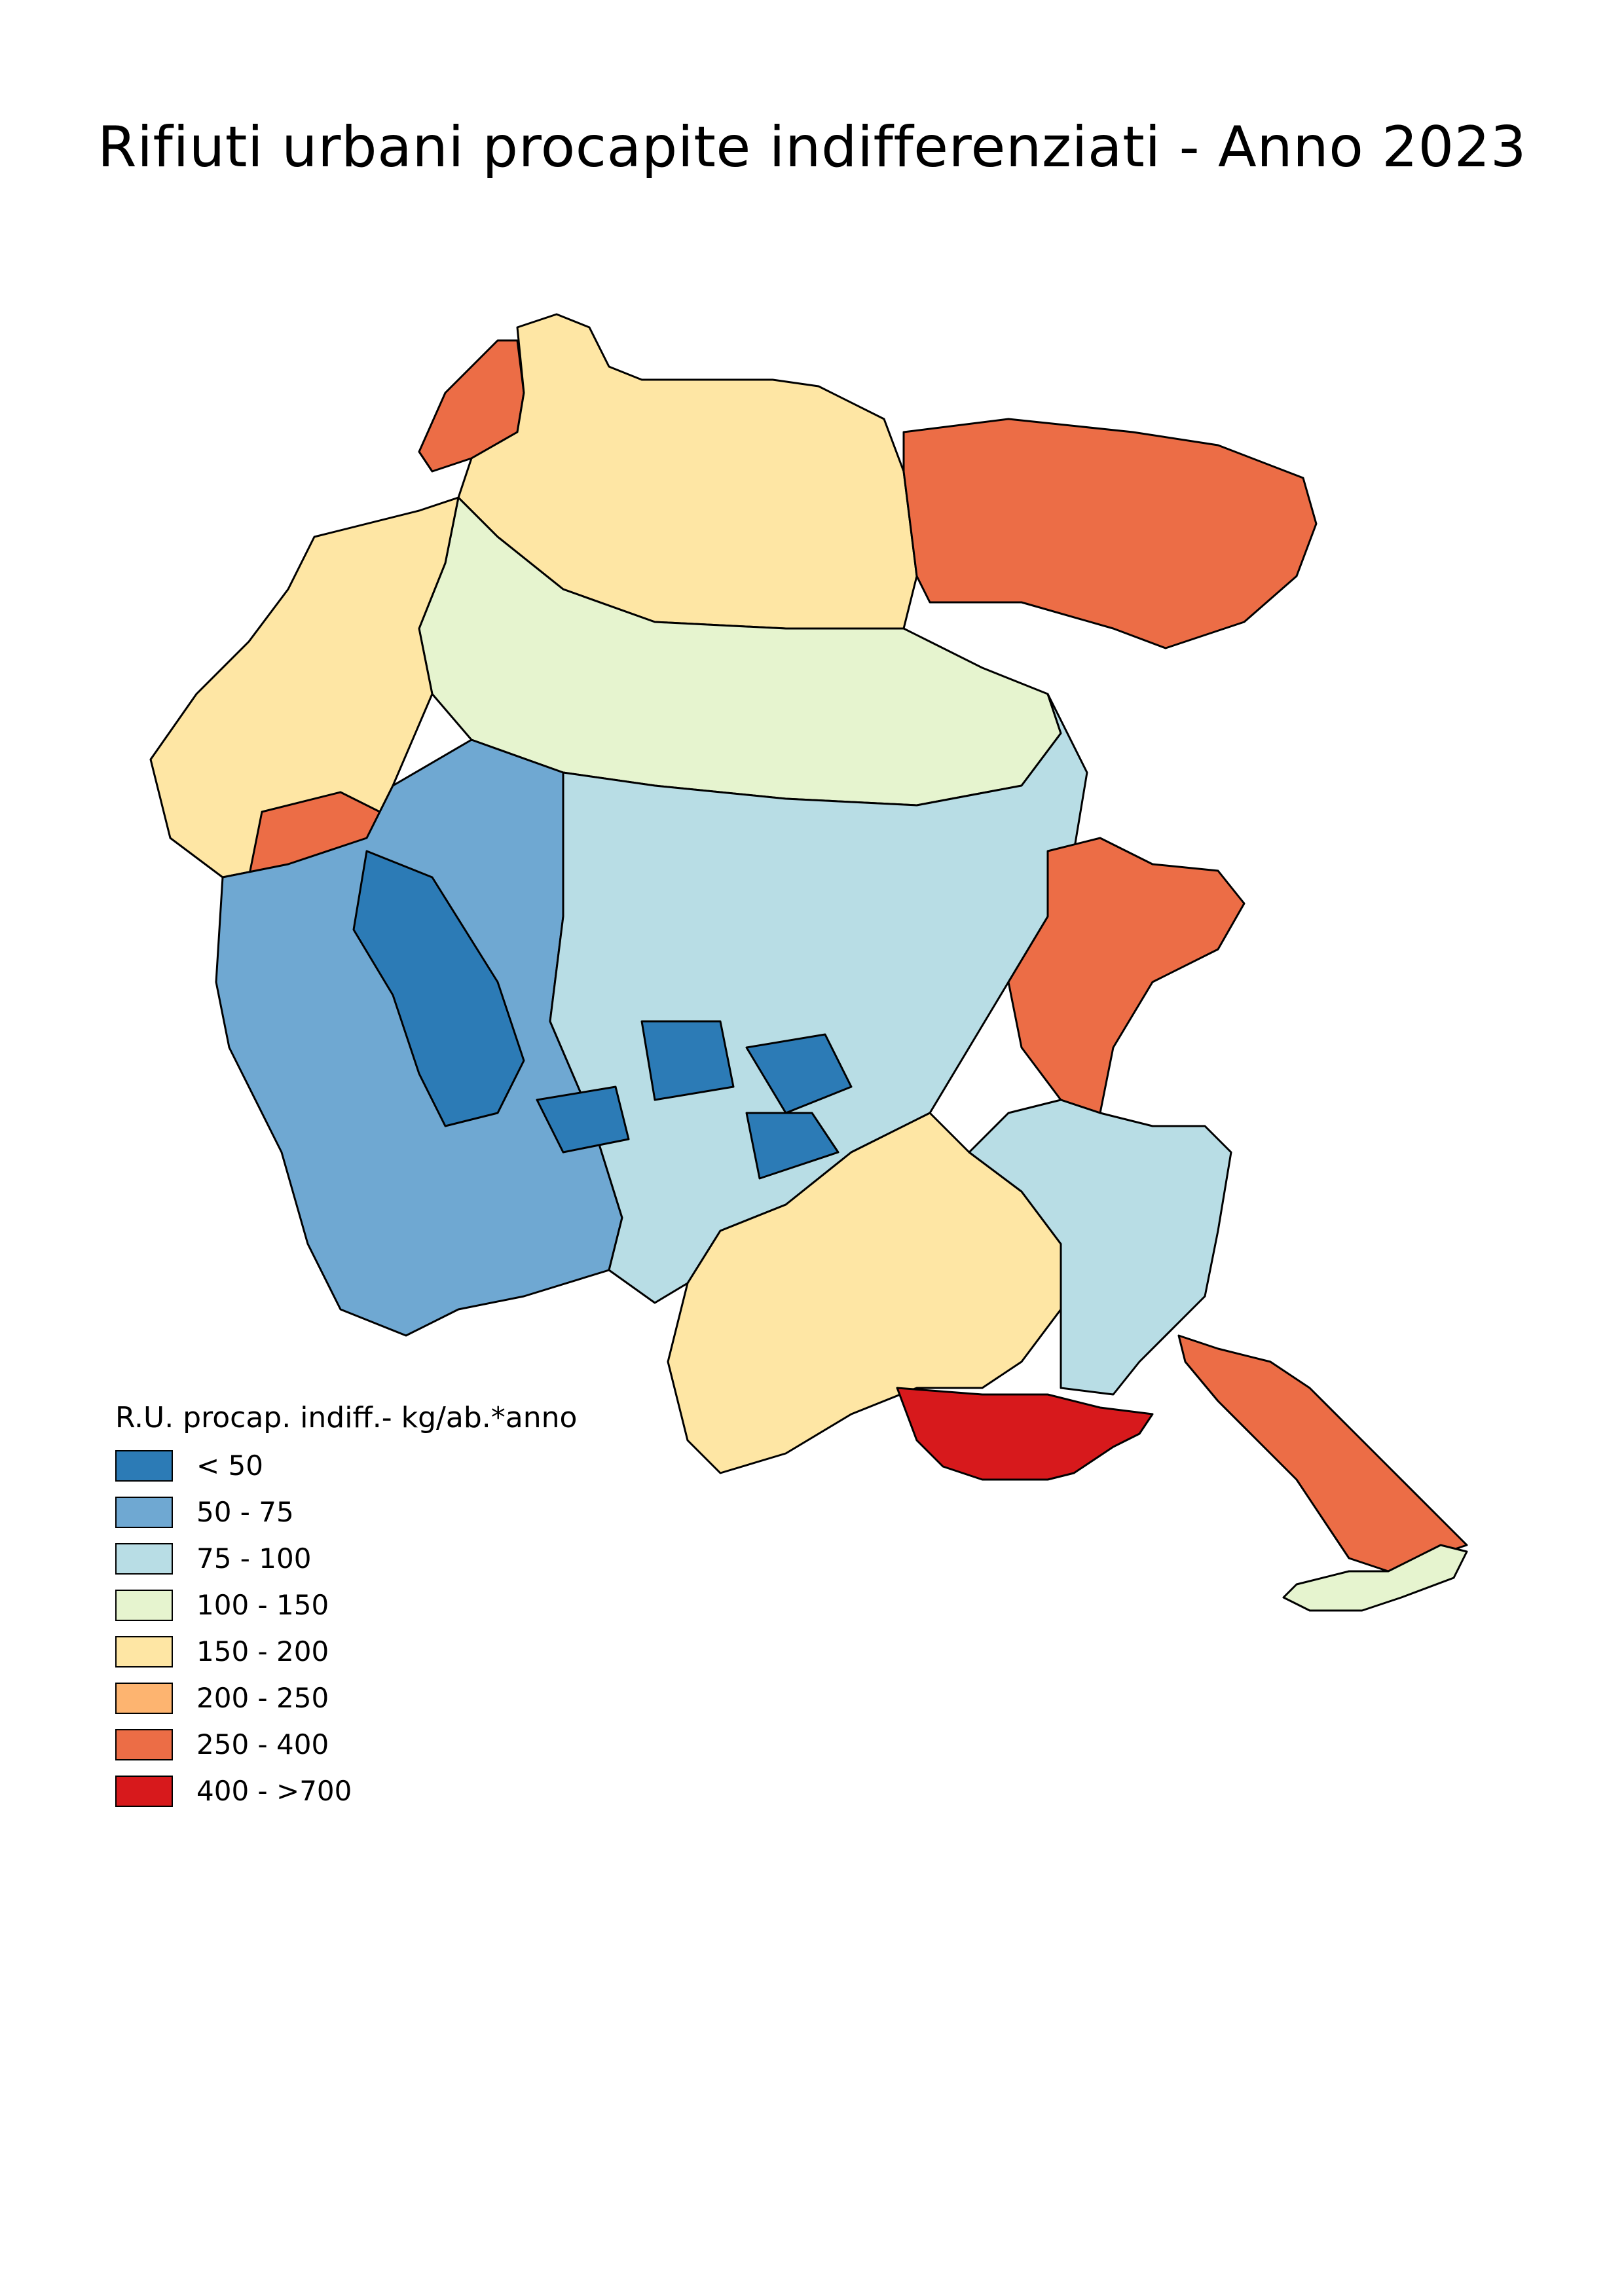  Describe the element at coordinates (1110, 533) in the screenshot. I see `map-area-north-east` at that location.